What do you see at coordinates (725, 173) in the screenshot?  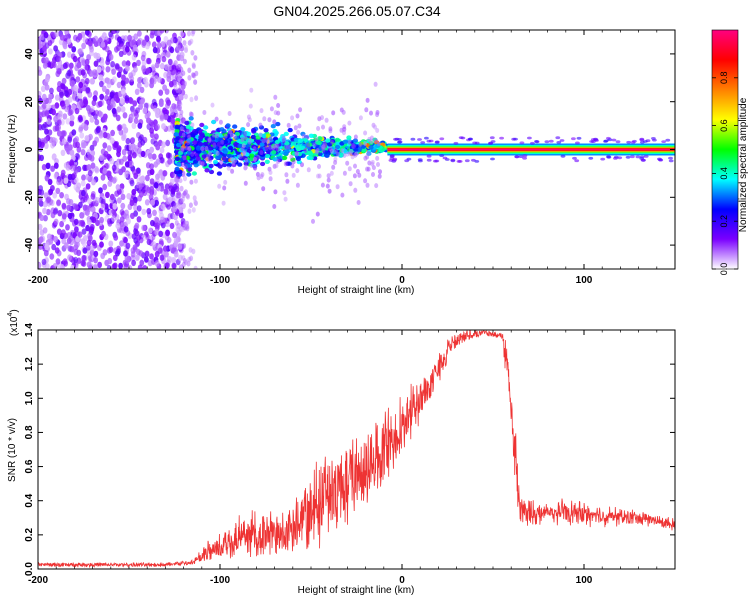 I see `colorbar-ticks: 0.0 0.2 0.4 0.6 0.8` at bounding box center [725, 173].